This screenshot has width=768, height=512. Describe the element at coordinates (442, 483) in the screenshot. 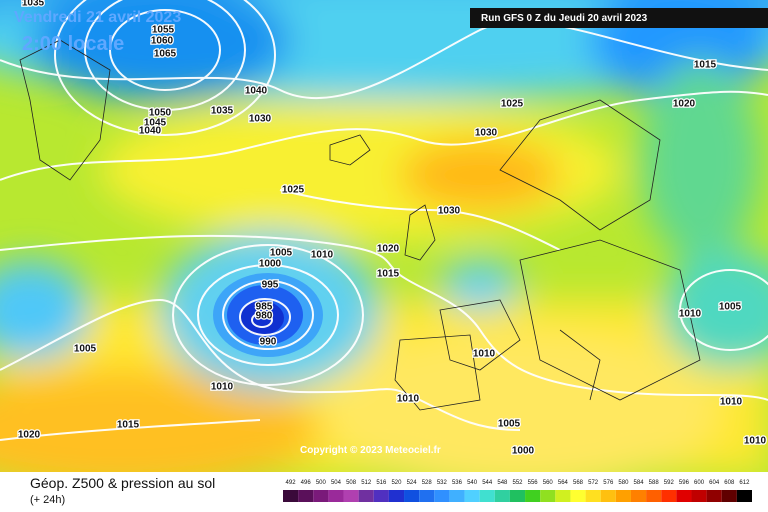

I see `legend-label: 532` at that location.